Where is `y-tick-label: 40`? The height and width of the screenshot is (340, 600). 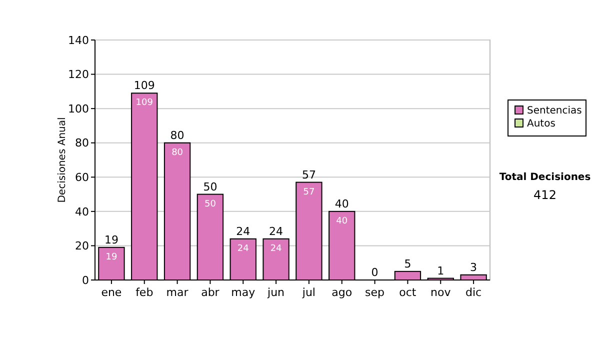 y-tick-label: 40 is located at coordinates (82, 211).